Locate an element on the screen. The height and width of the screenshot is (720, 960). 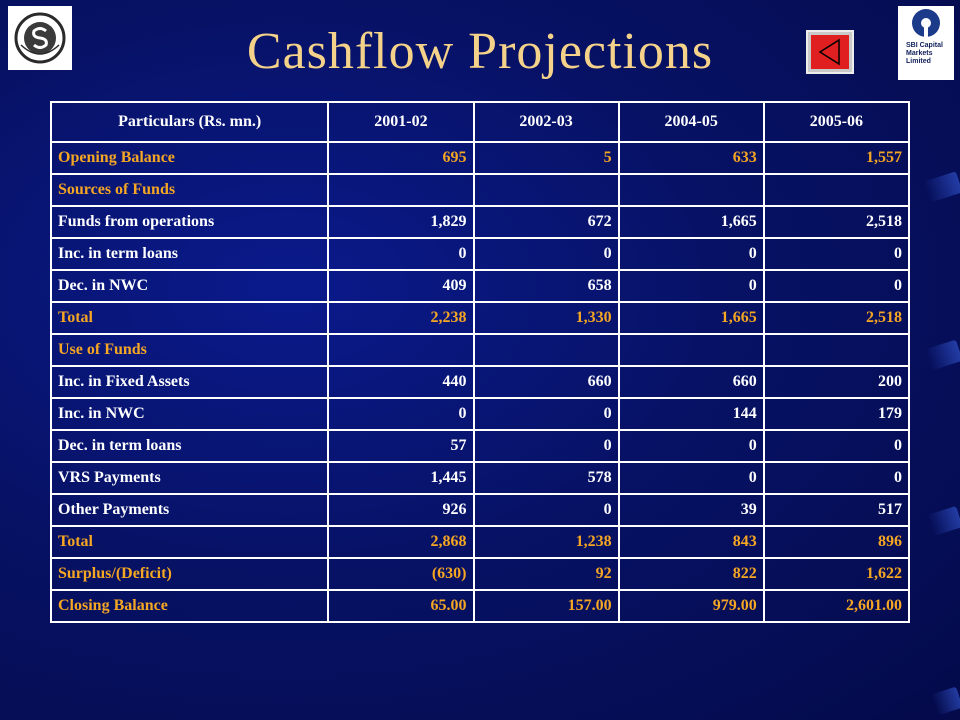
column-header: 2004-05 is located at coordinates (691, 122).